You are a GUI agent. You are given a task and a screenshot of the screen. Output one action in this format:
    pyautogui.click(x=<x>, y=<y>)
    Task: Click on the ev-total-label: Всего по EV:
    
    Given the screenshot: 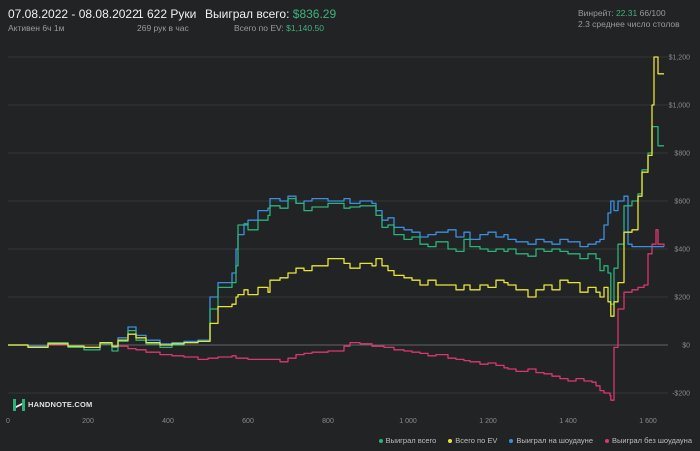 What is the action you would take?
    pyautogui.click(x=259, y=28)
    